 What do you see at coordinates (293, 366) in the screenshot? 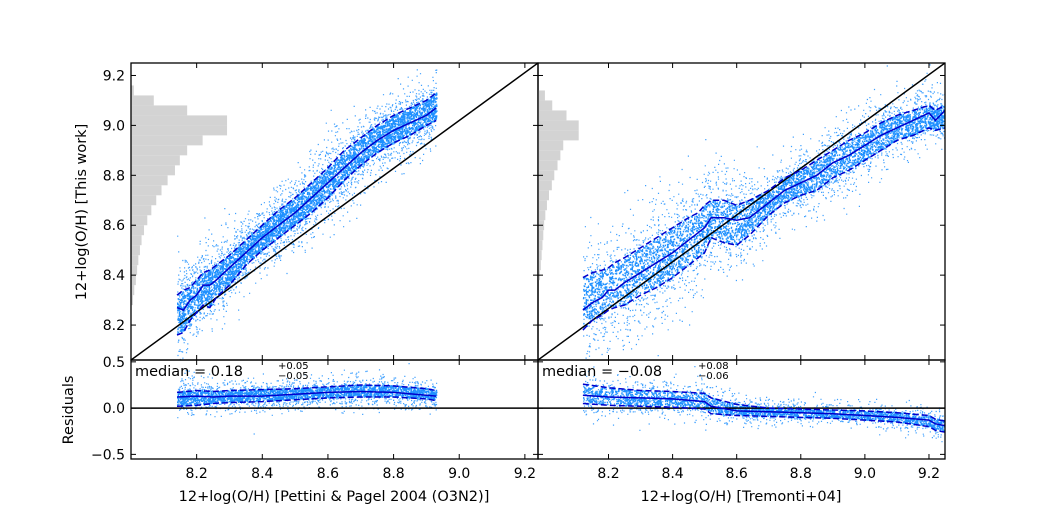
I see `median-annotation-left-sup: +0.05` at bounding box center [293, 366].